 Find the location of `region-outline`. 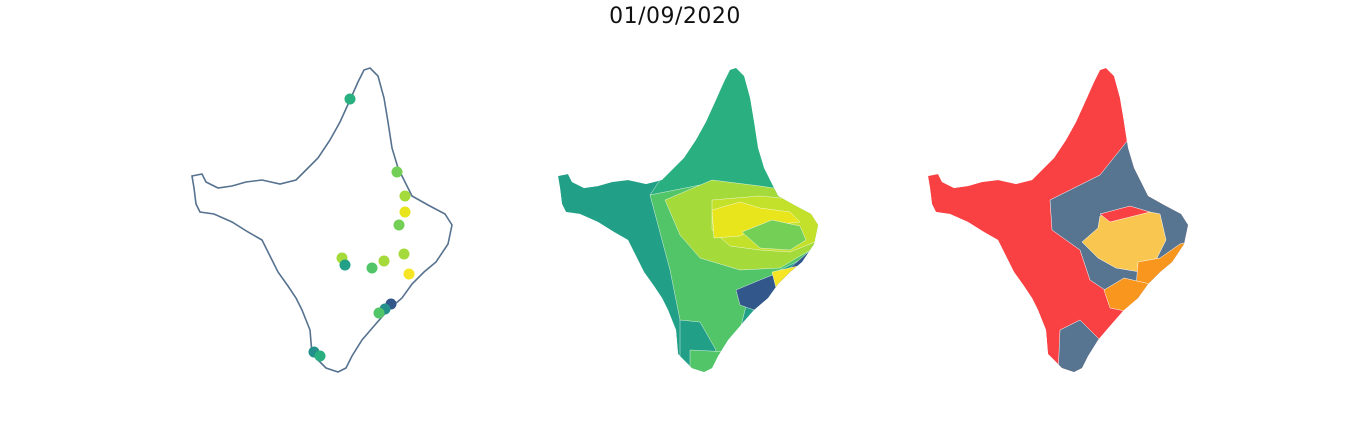

region-outline is located at coordinates (322, 220).